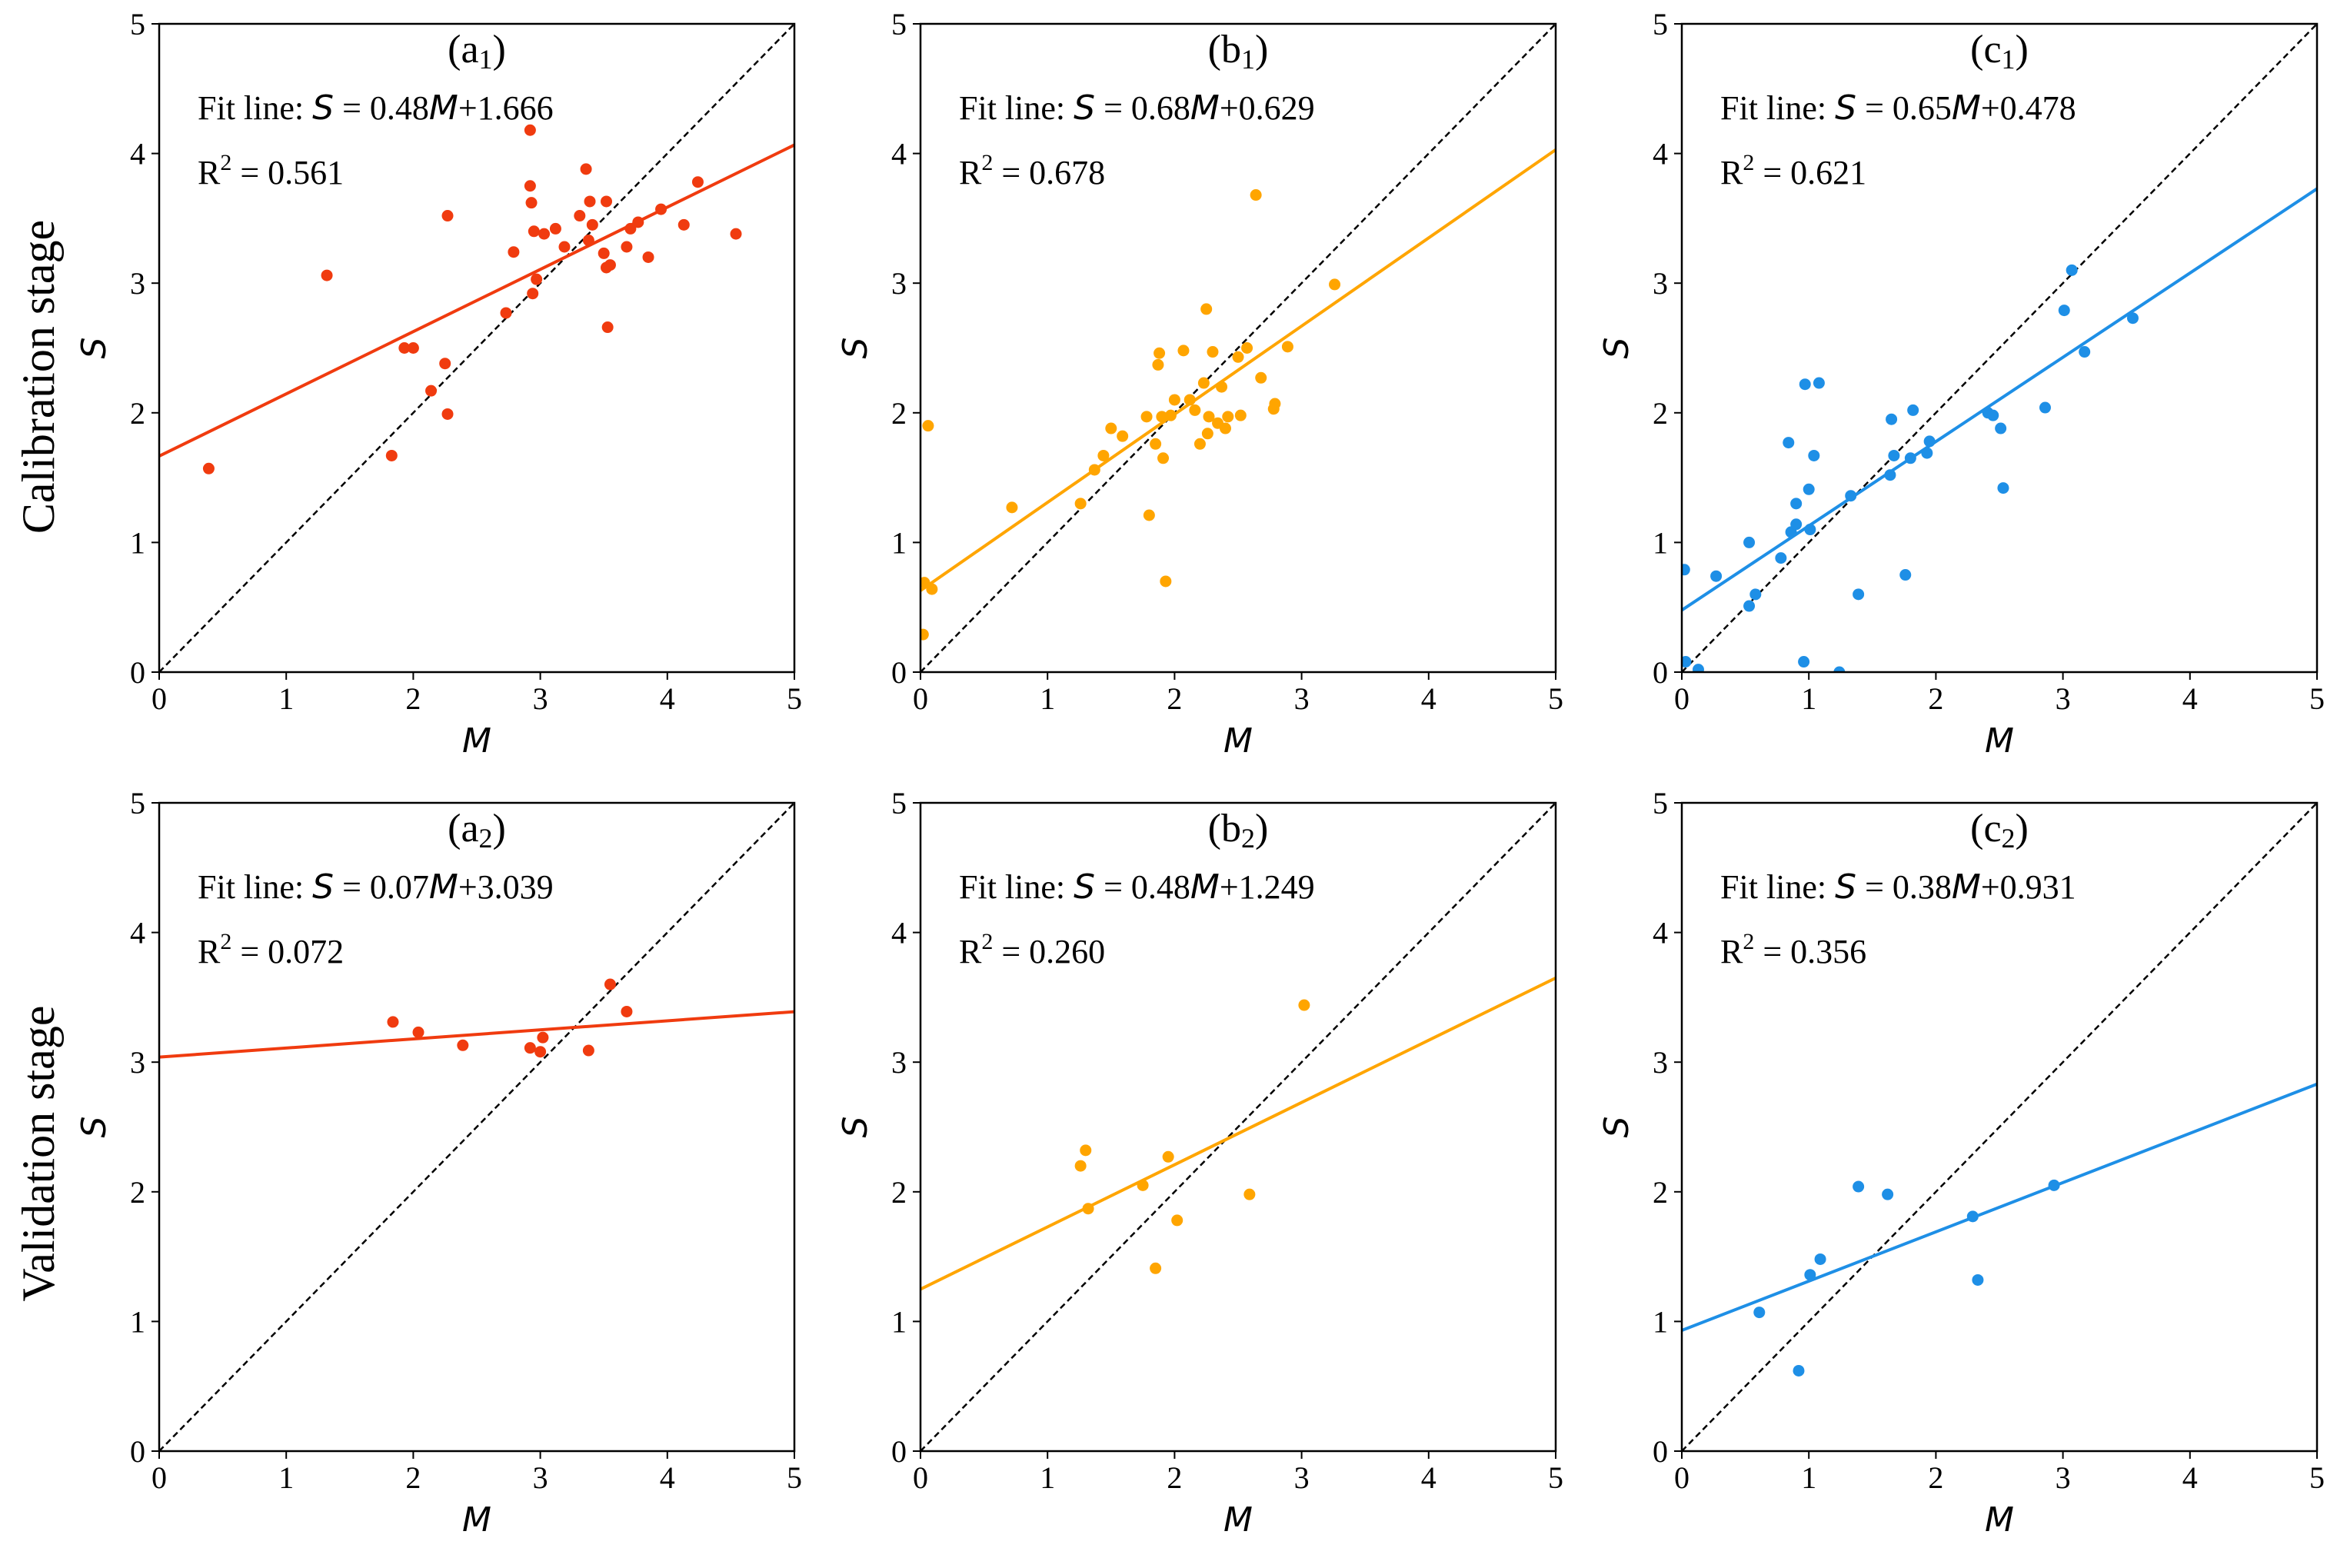 This screenshot has width=2337, height=1568. I want to click on panel-label: (b1), so click(1239, 52).